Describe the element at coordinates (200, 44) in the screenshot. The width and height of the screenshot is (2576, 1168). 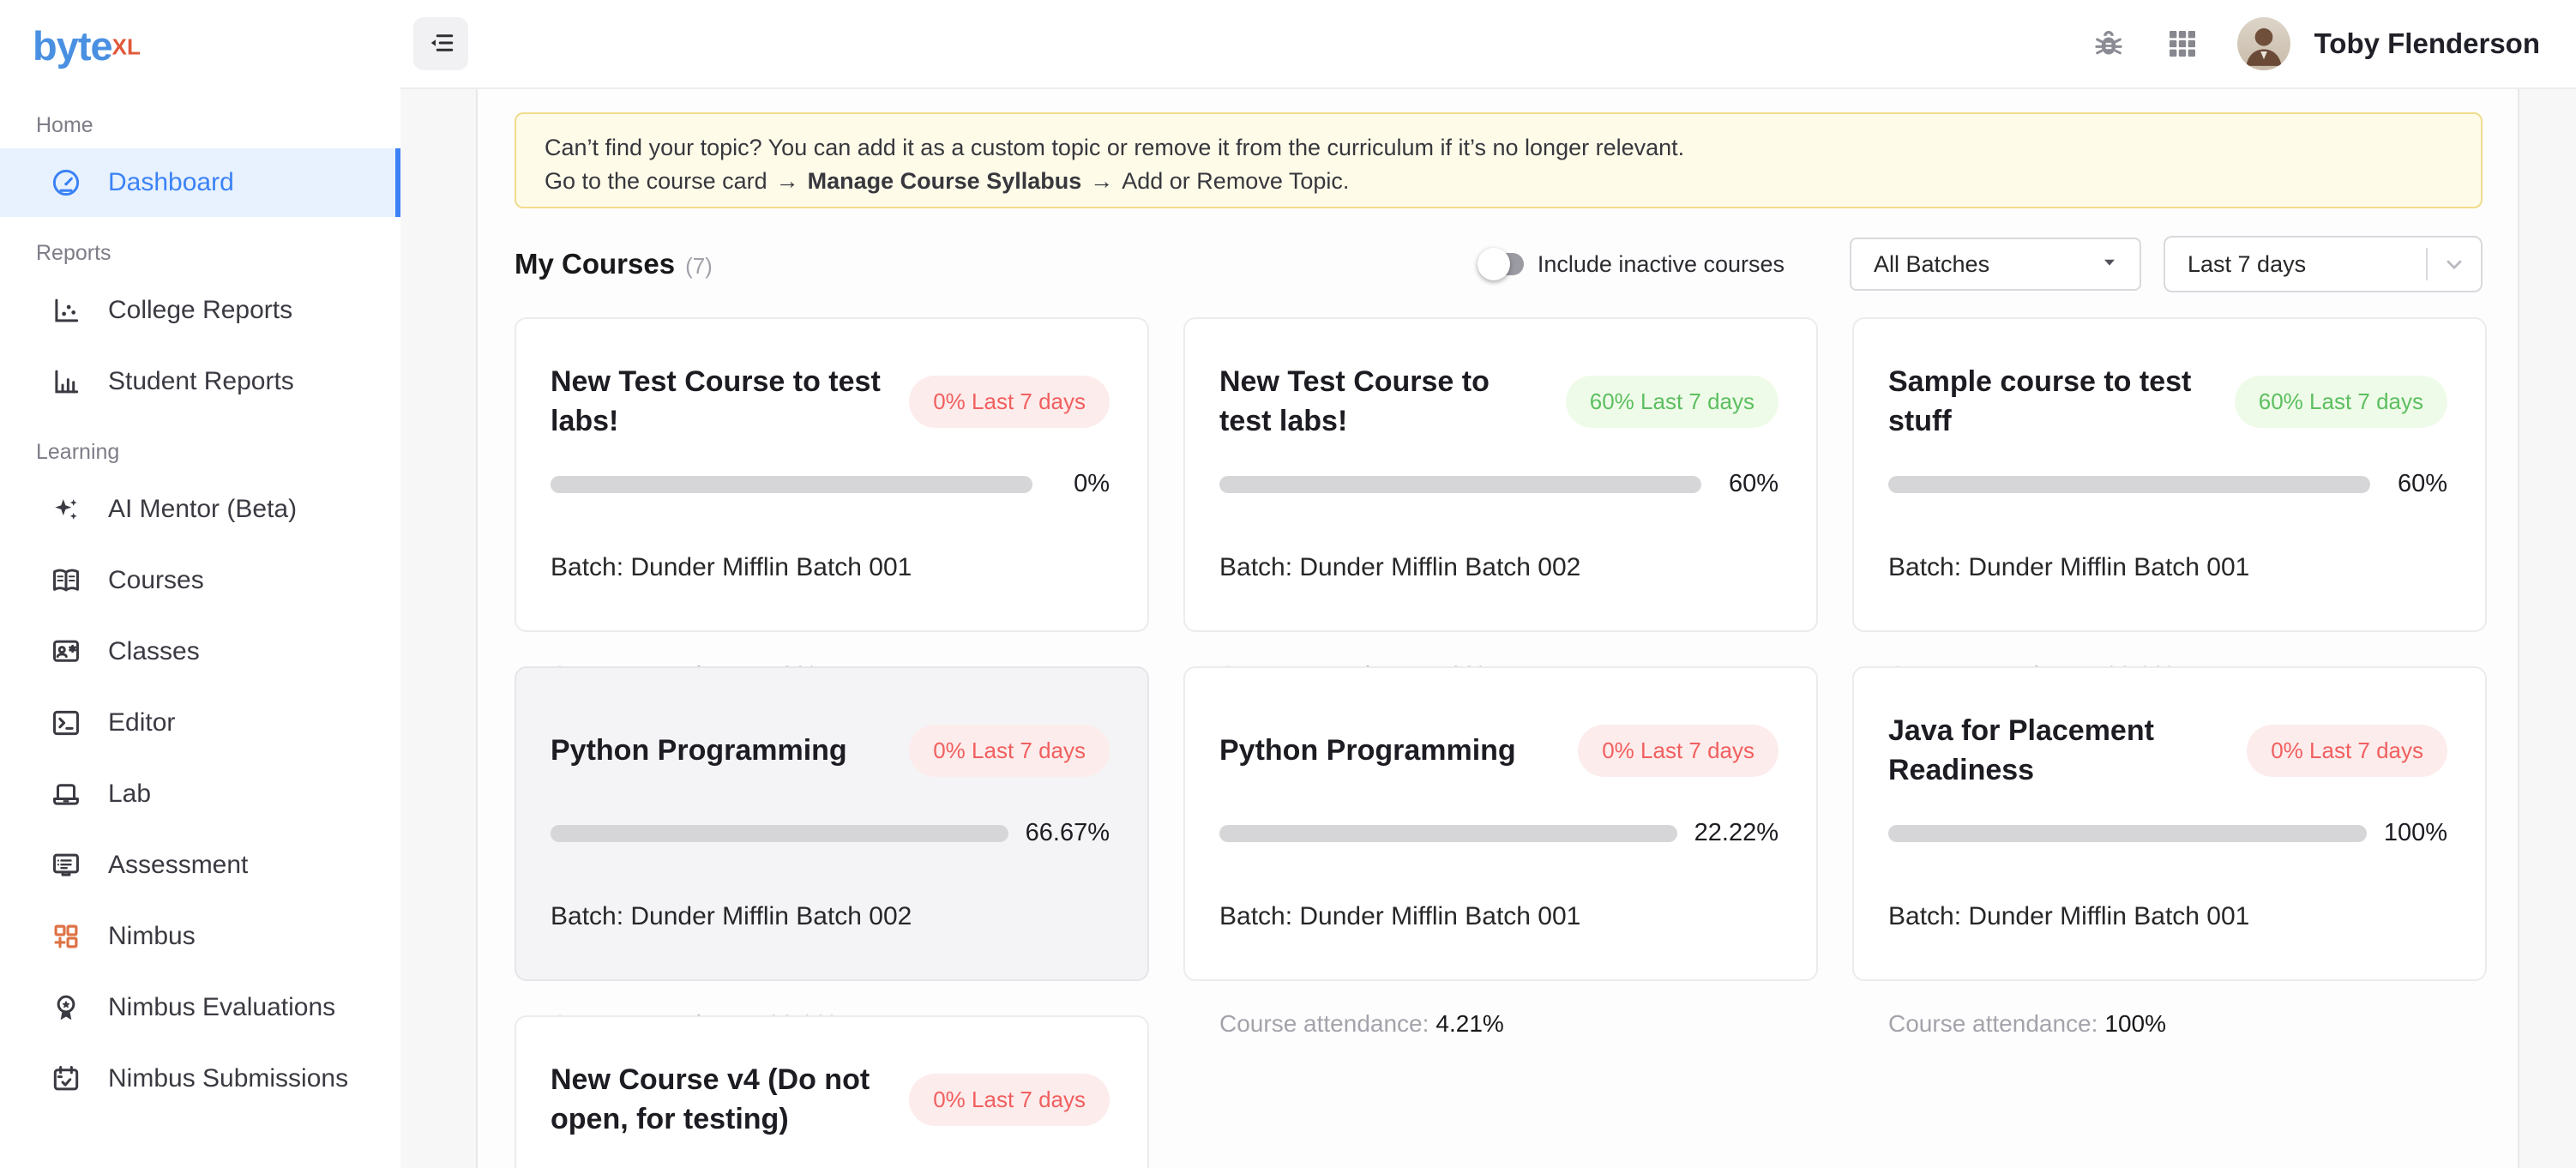
I see `brand-logo: byteXL` at that location.